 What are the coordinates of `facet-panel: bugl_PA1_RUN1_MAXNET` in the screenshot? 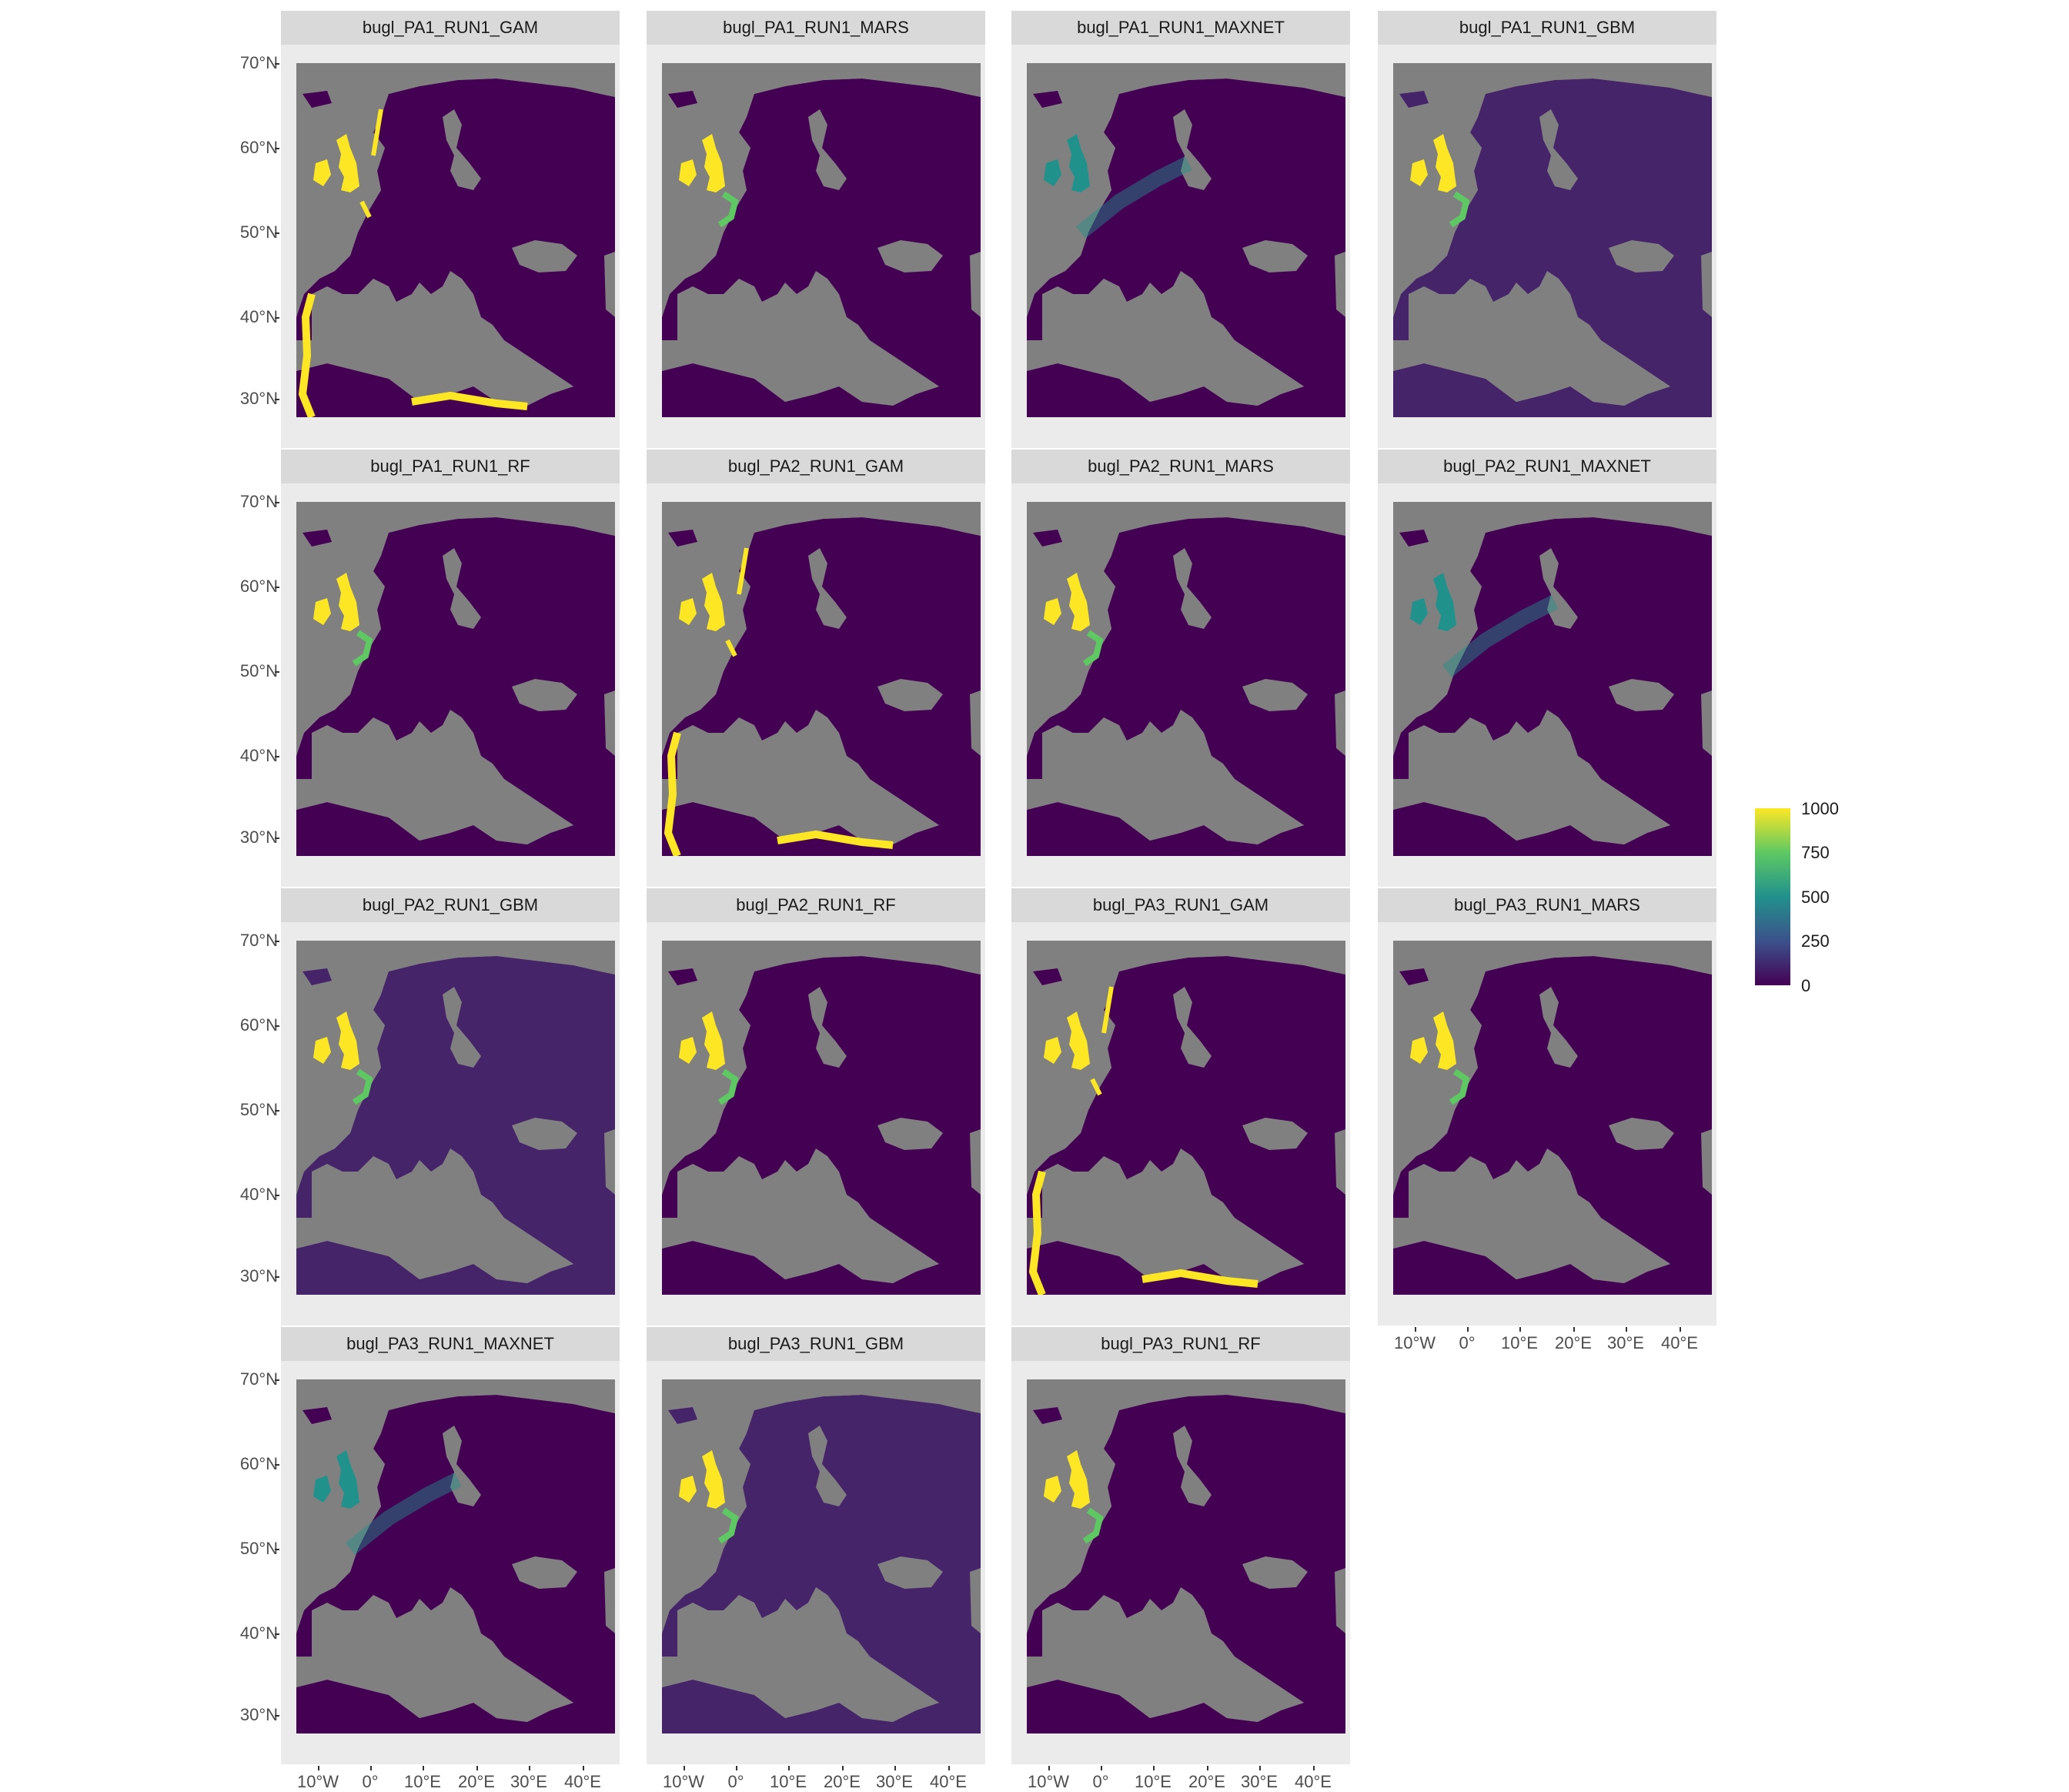 It's located at (1180, 229).